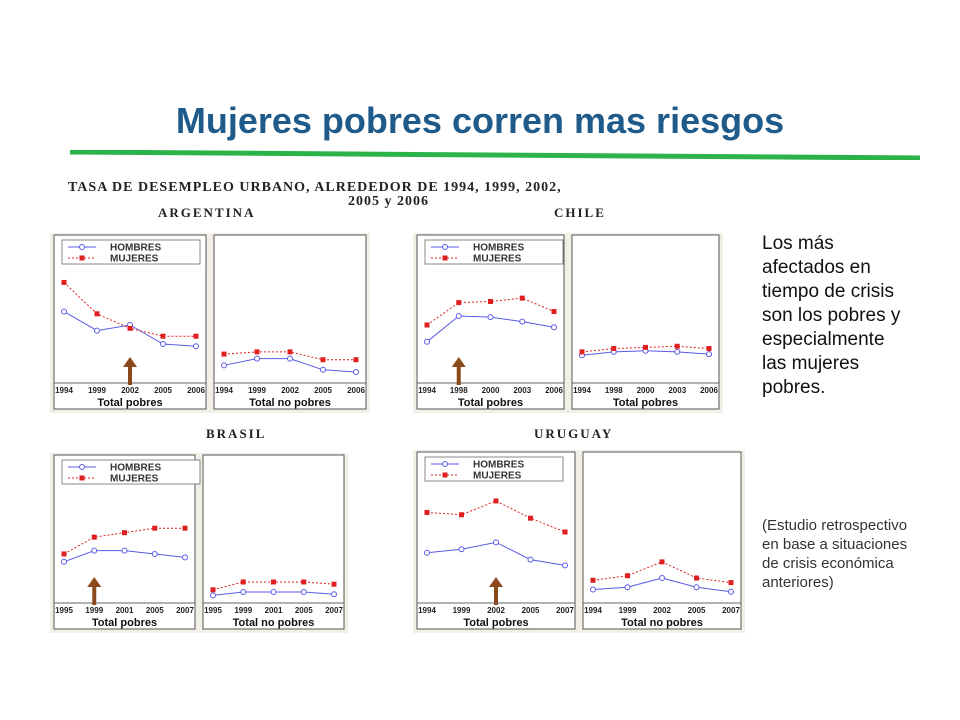  Describe the element at coordinates (207, 212) in the screenshot. I see `country-label-argentina: ARGENTINA` at that location.